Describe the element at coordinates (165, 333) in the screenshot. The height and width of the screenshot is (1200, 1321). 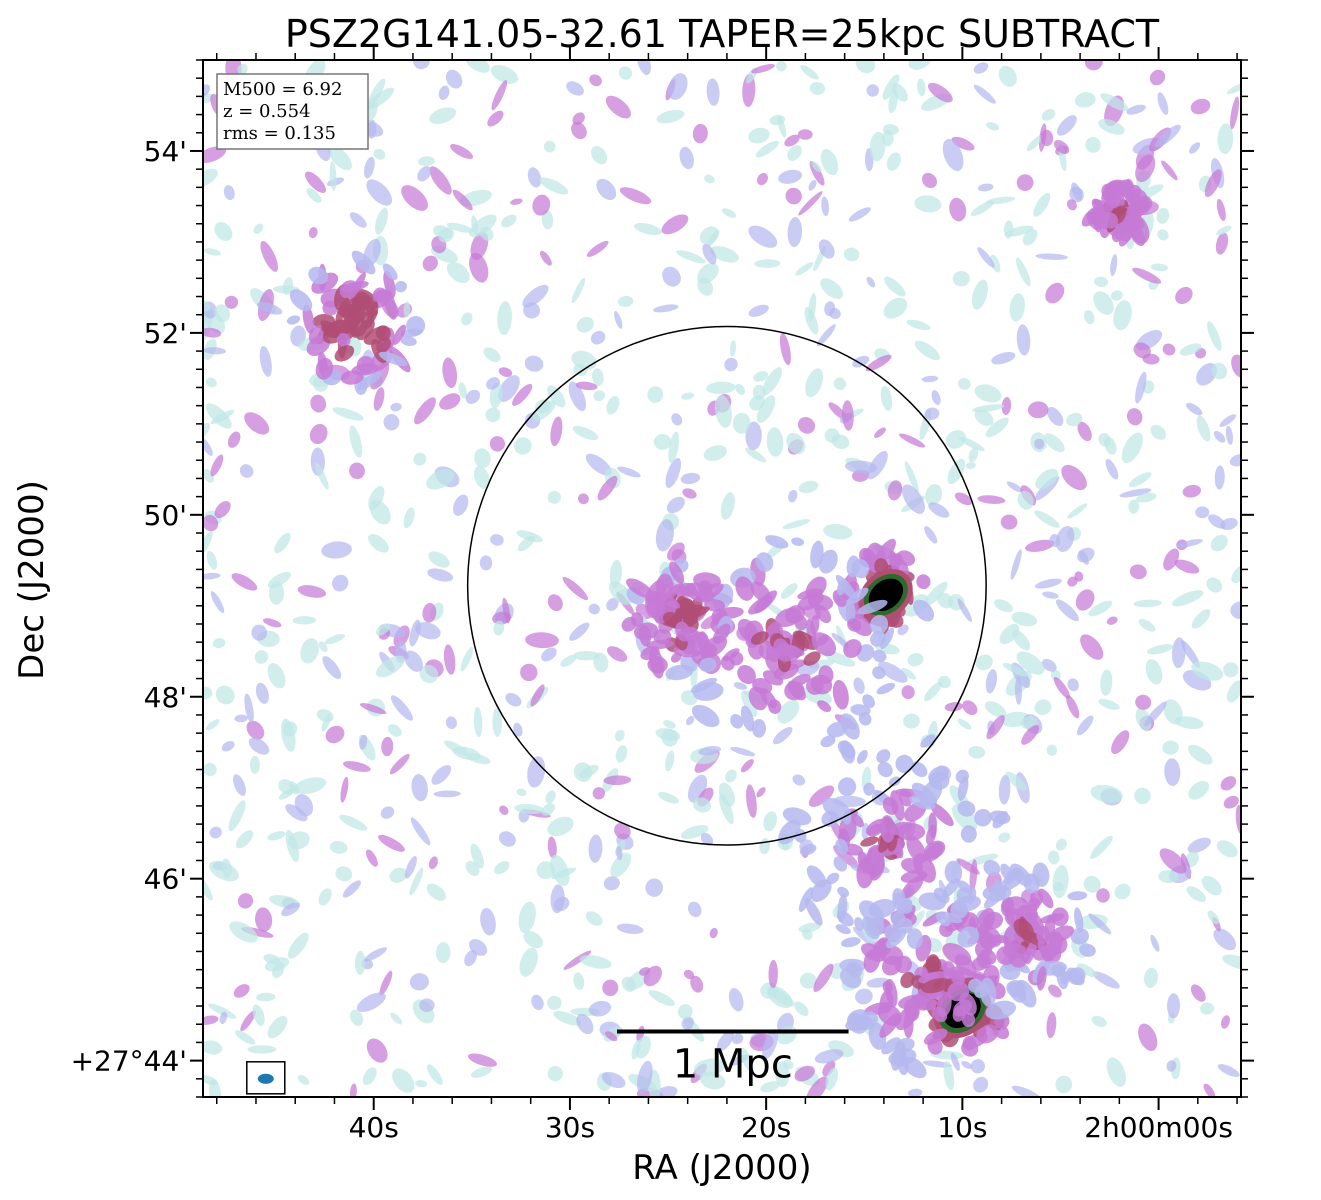
I see `y-tick-label: 52'` at that location.